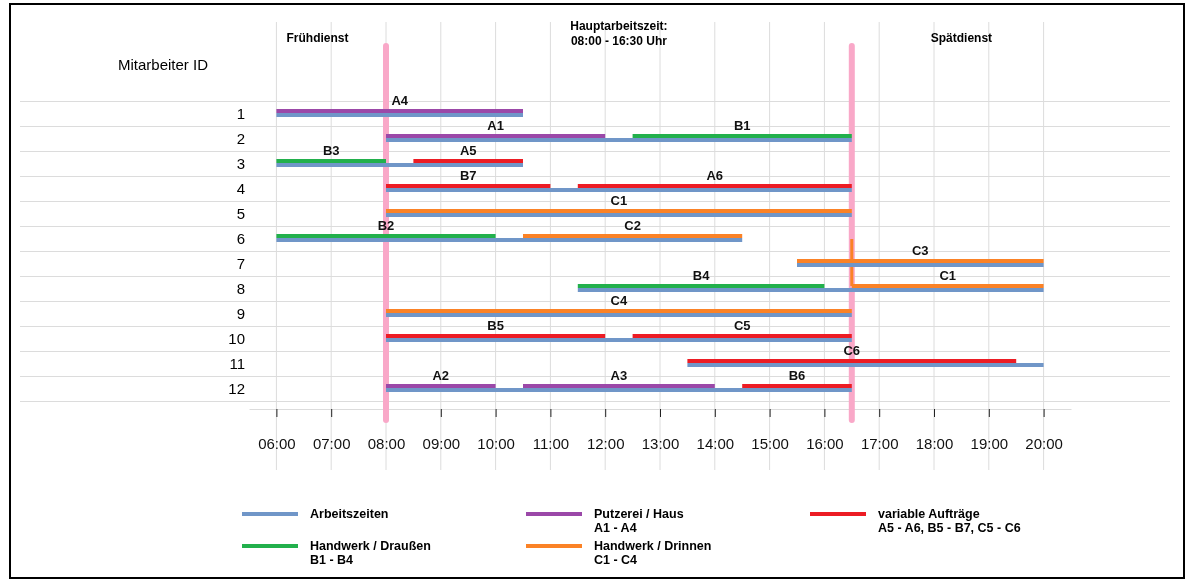  I want to click on x-tick-label: 20:00, so click(1044, 443).